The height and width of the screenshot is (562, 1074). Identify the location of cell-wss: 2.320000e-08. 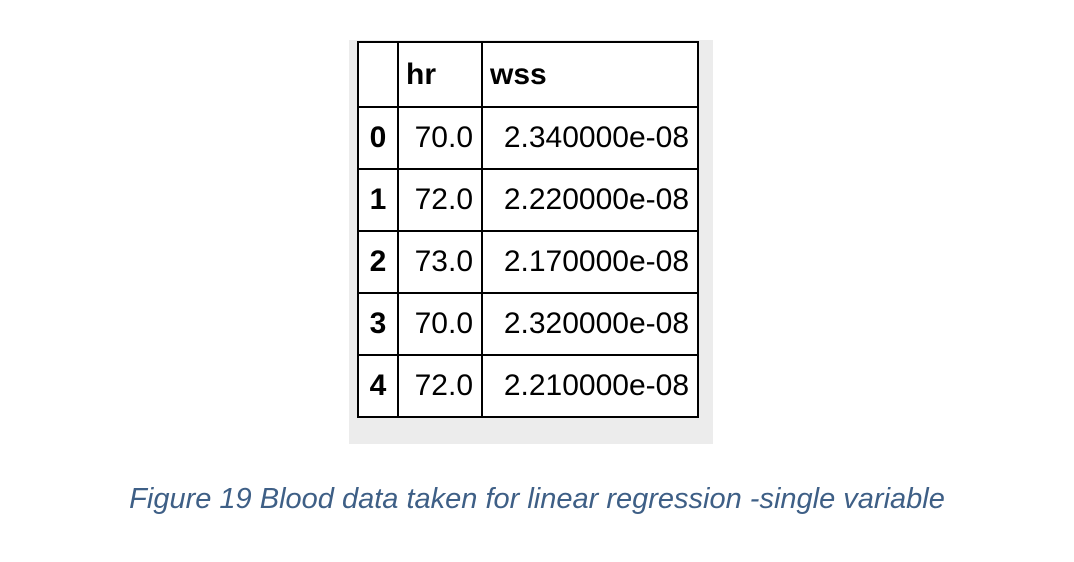
(590, 324).